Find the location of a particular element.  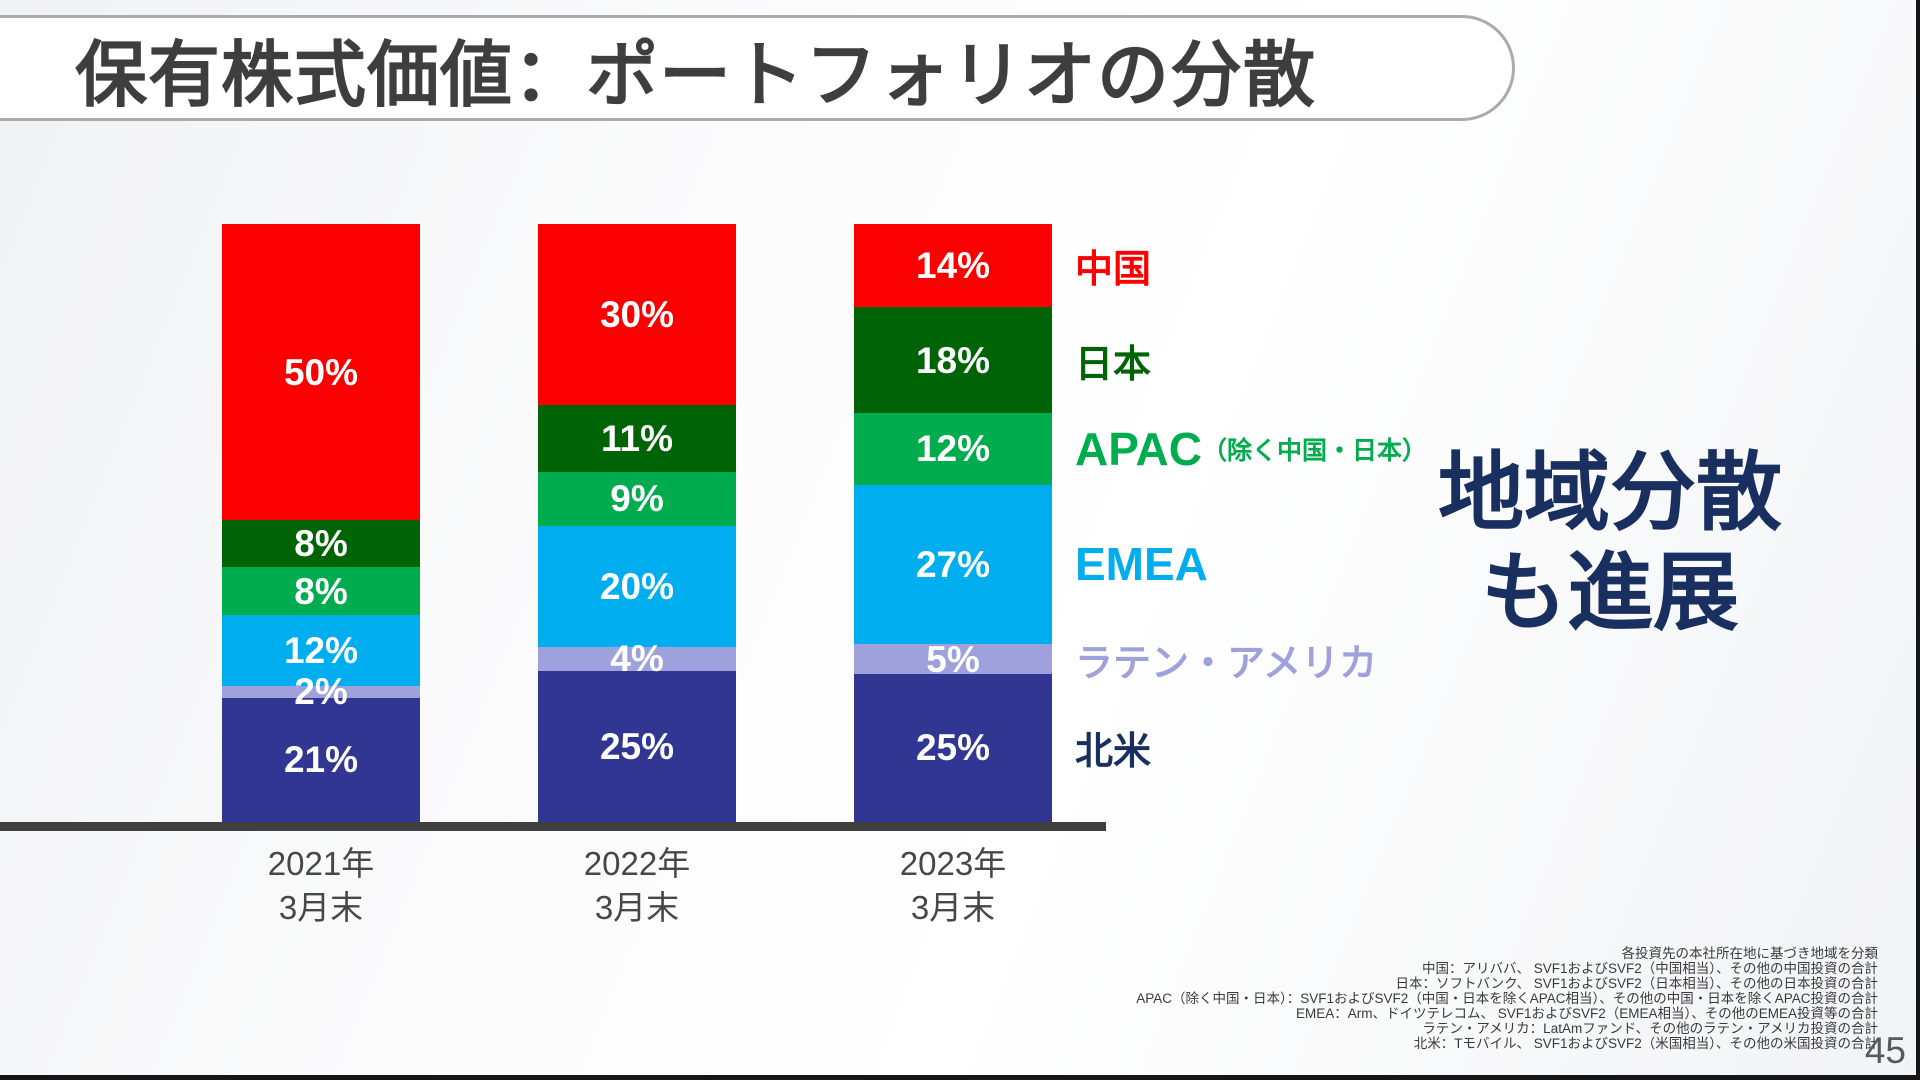

bar-segment: 2% is located at coordinates (321, 691).